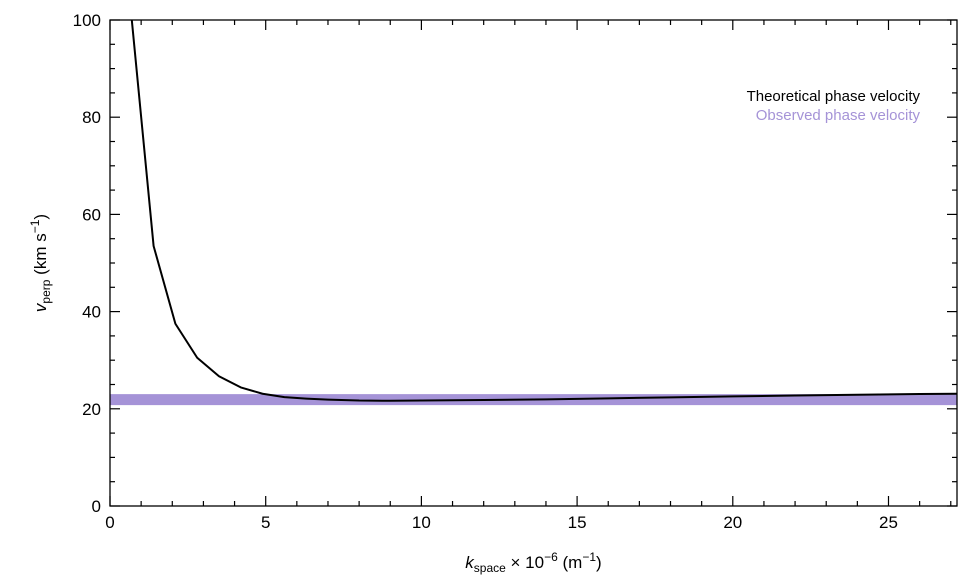 Image resolution: width=963 pixels, height=576 pixels. Describe the element at coordinates (96, 506) in the screenshot. I see `y-tick-label: 0` at that location.